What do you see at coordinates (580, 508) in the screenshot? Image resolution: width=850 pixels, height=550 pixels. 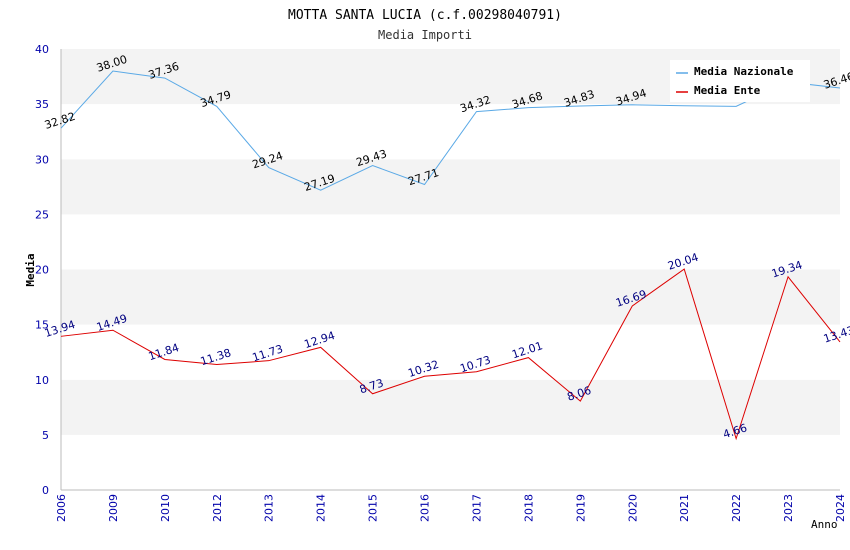 I see `x-tick-label: 2019` at bounding box center [580, 508].